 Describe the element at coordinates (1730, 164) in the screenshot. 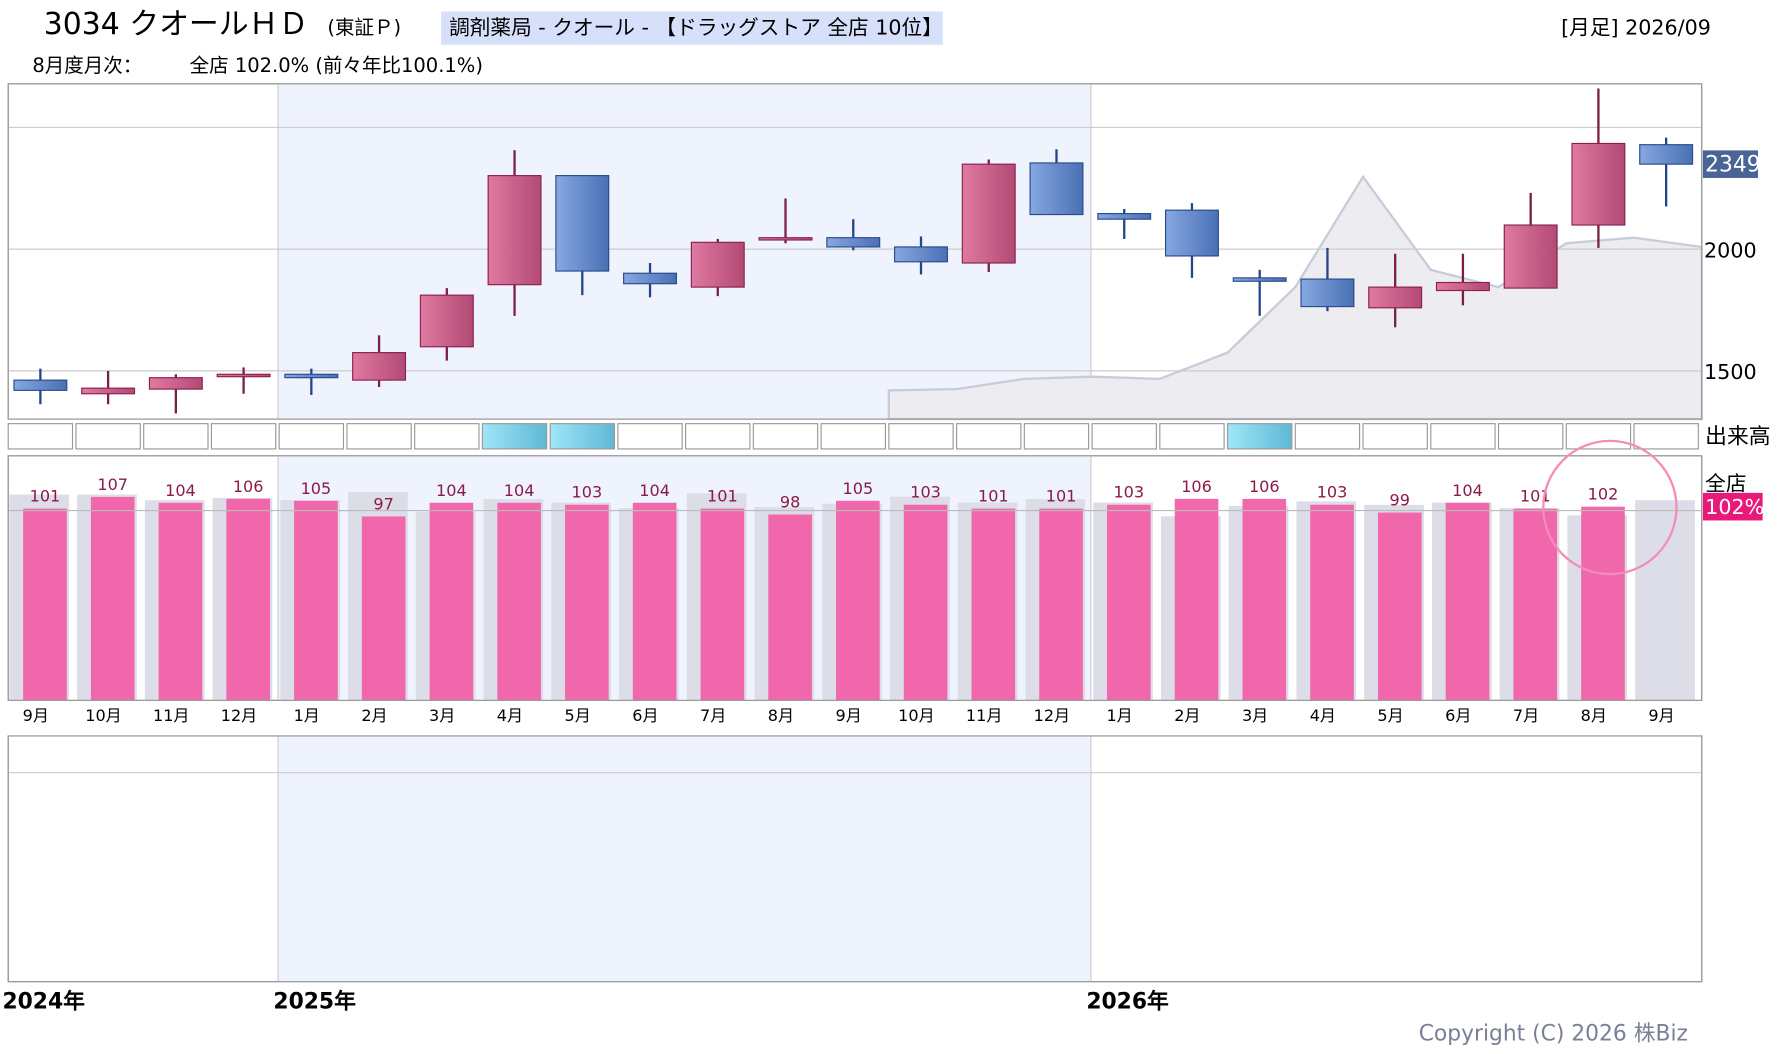

I see `price-tag` at that location.